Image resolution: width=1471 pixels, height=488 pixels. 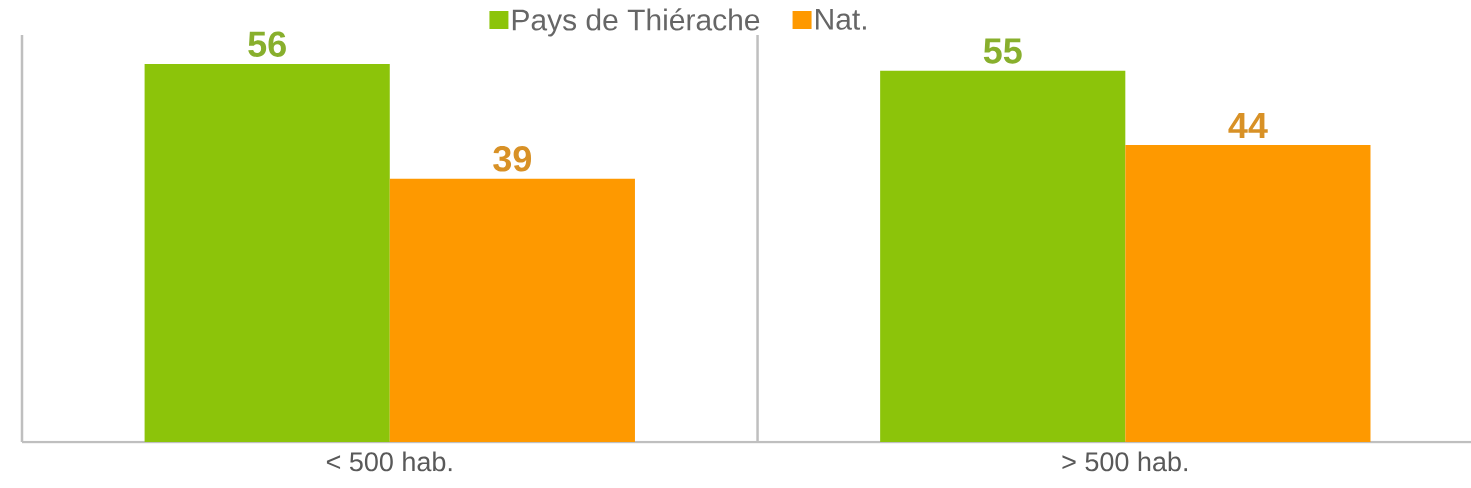 What do you see at coordinates (1002, 51) in the screenshot?
I see `data-label: 55` at bounding box center [1002, 51].